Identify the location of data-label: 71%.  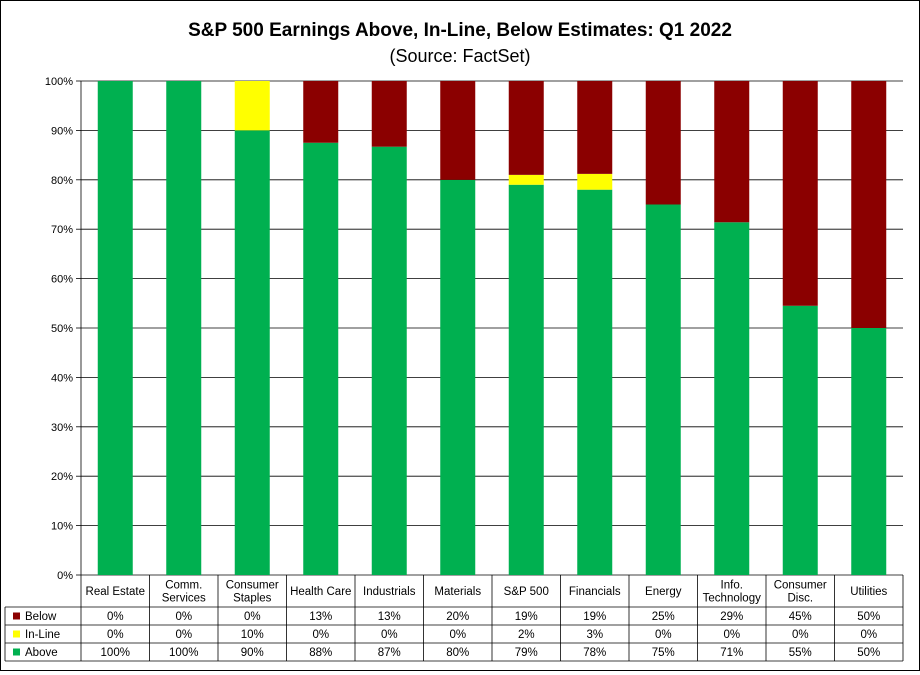
(731, 653).